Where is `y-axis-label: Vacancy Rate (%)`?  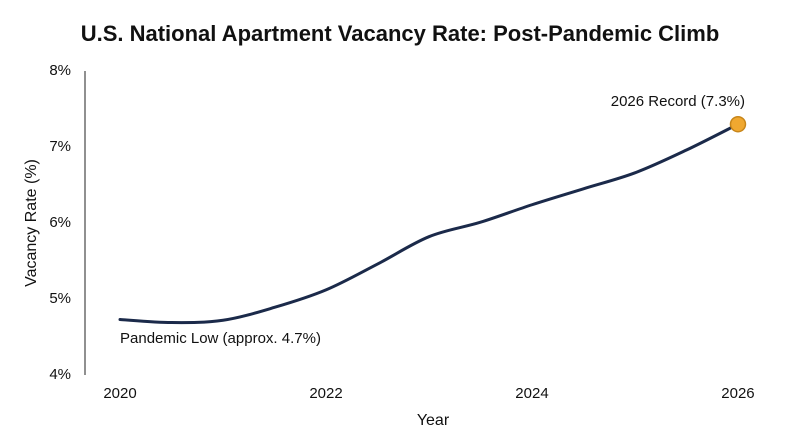 y-axis-label: Vacancy Rate (%) is located at coordinates (31, 223).